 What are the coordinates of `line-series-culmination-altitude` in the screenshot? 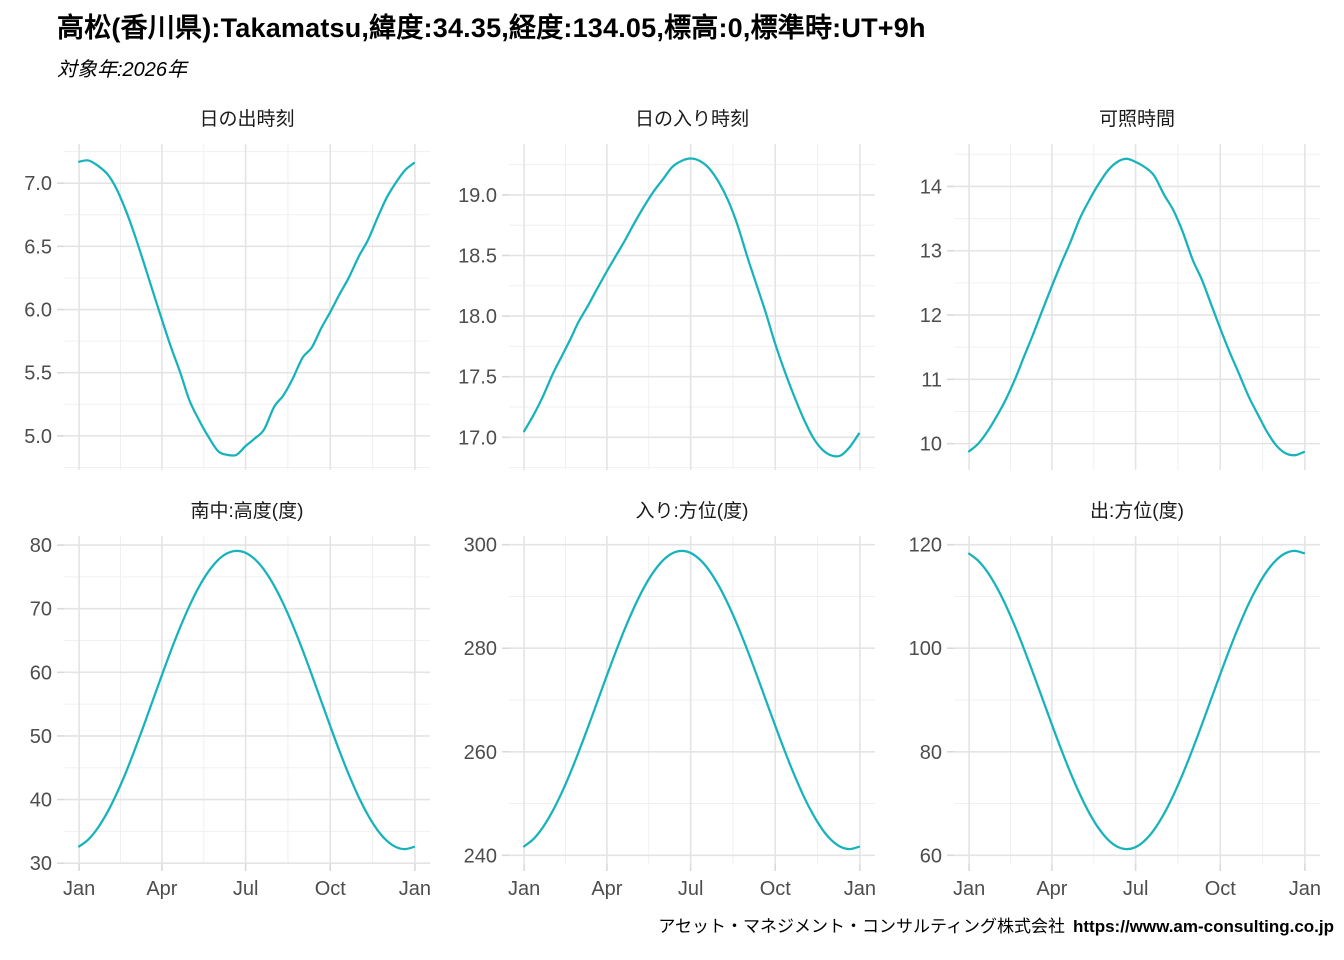 It's located at (246, 700).